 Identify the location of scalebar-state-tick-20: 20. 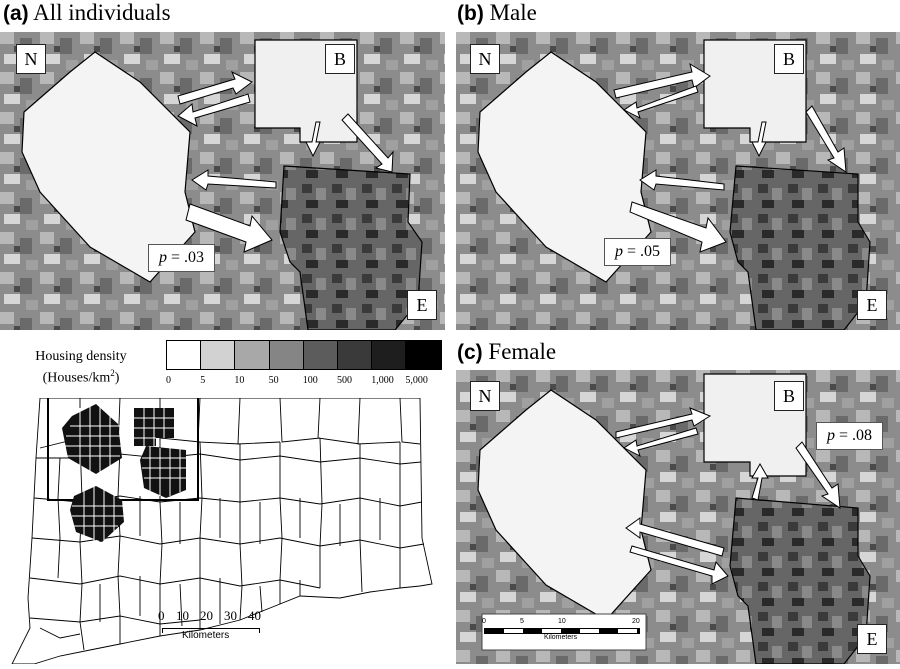
(206, 615).